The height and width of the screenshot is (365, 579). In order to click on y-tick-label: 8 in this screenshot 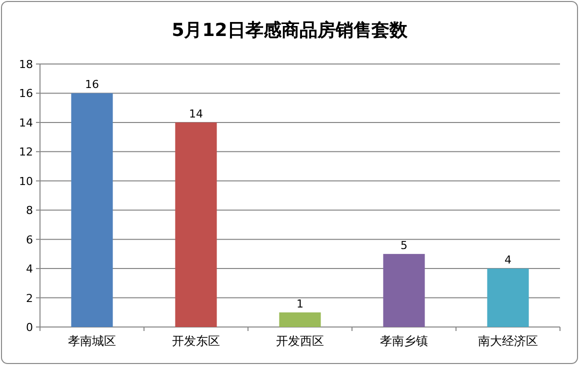, I will do `click(29, 211)`.